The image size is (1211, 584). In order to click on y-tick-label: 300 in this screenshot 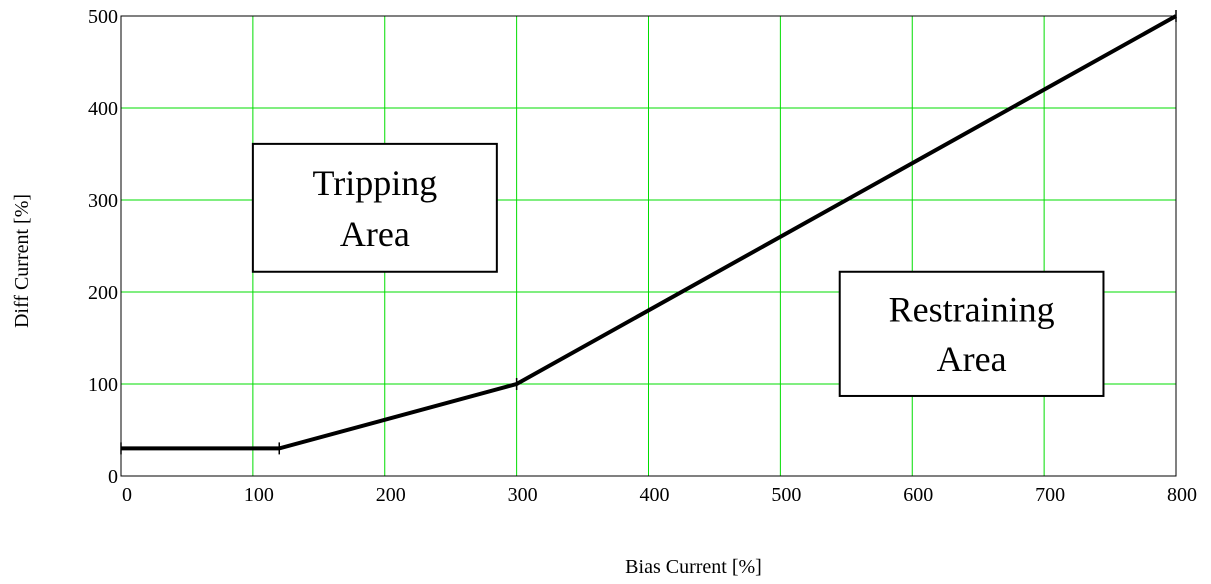, I will do `click(103, 201)`.